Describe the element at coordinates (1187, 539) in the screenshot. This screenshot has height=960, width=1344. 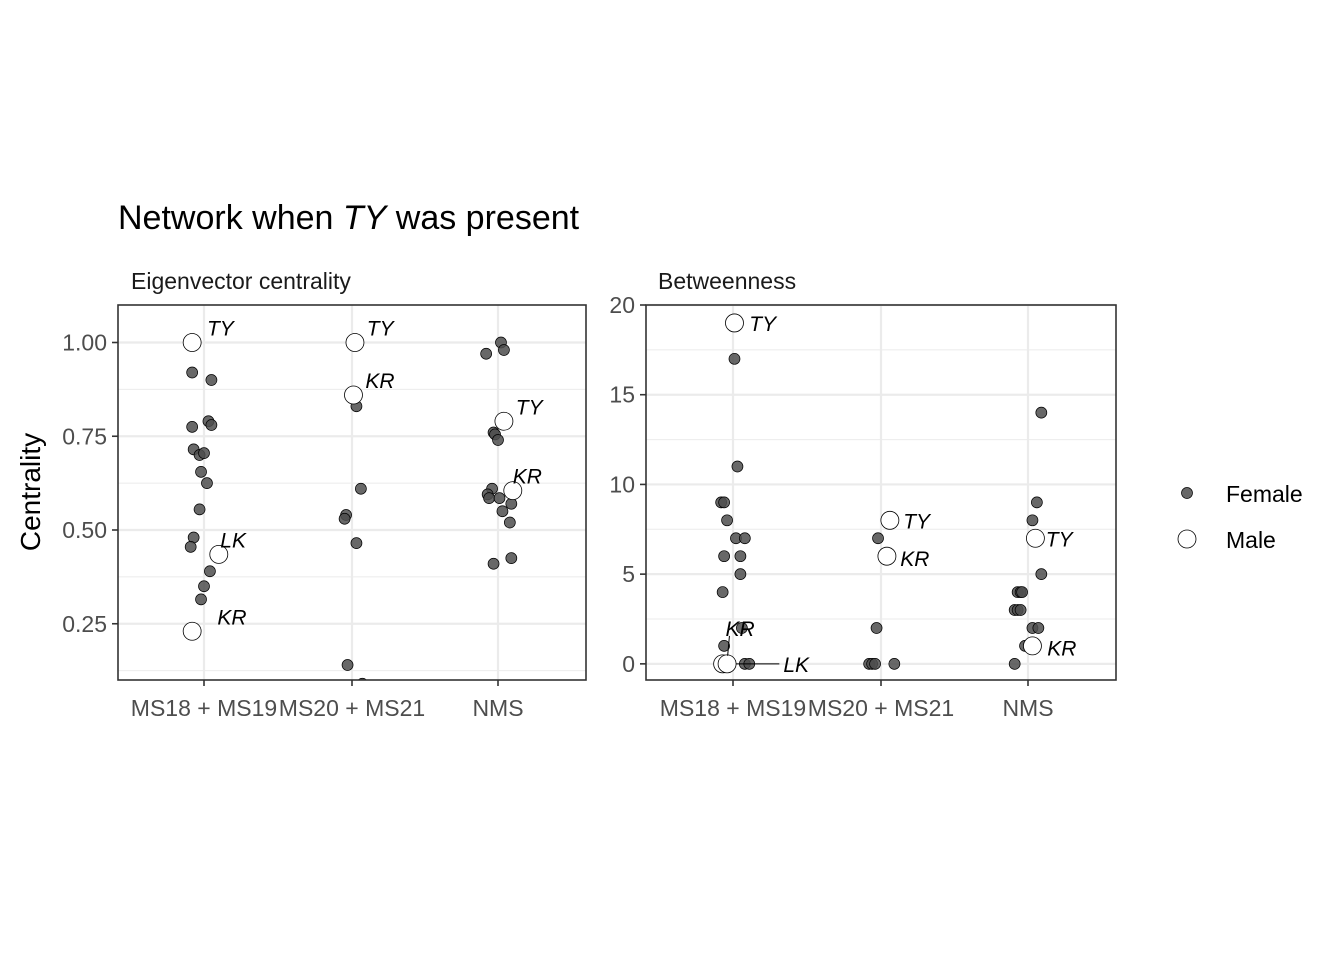
I see `legend-key-male` at that location.